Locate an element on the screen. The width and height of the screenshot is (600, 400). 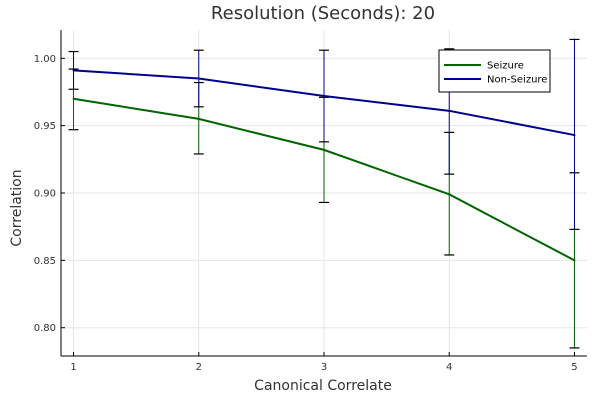
x-tick-label: 1 is located at coordinates (73, 367).